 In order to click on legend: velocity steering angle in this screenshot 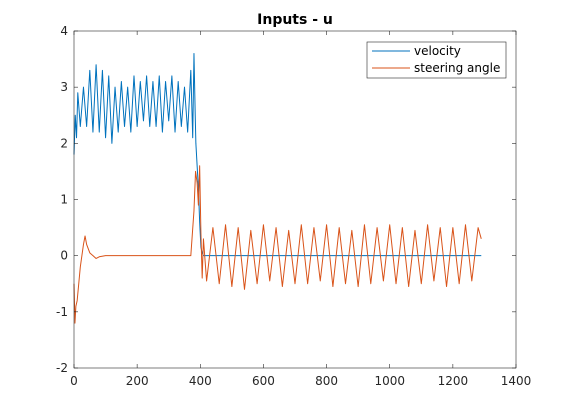, I will do `click(436, 60)`.